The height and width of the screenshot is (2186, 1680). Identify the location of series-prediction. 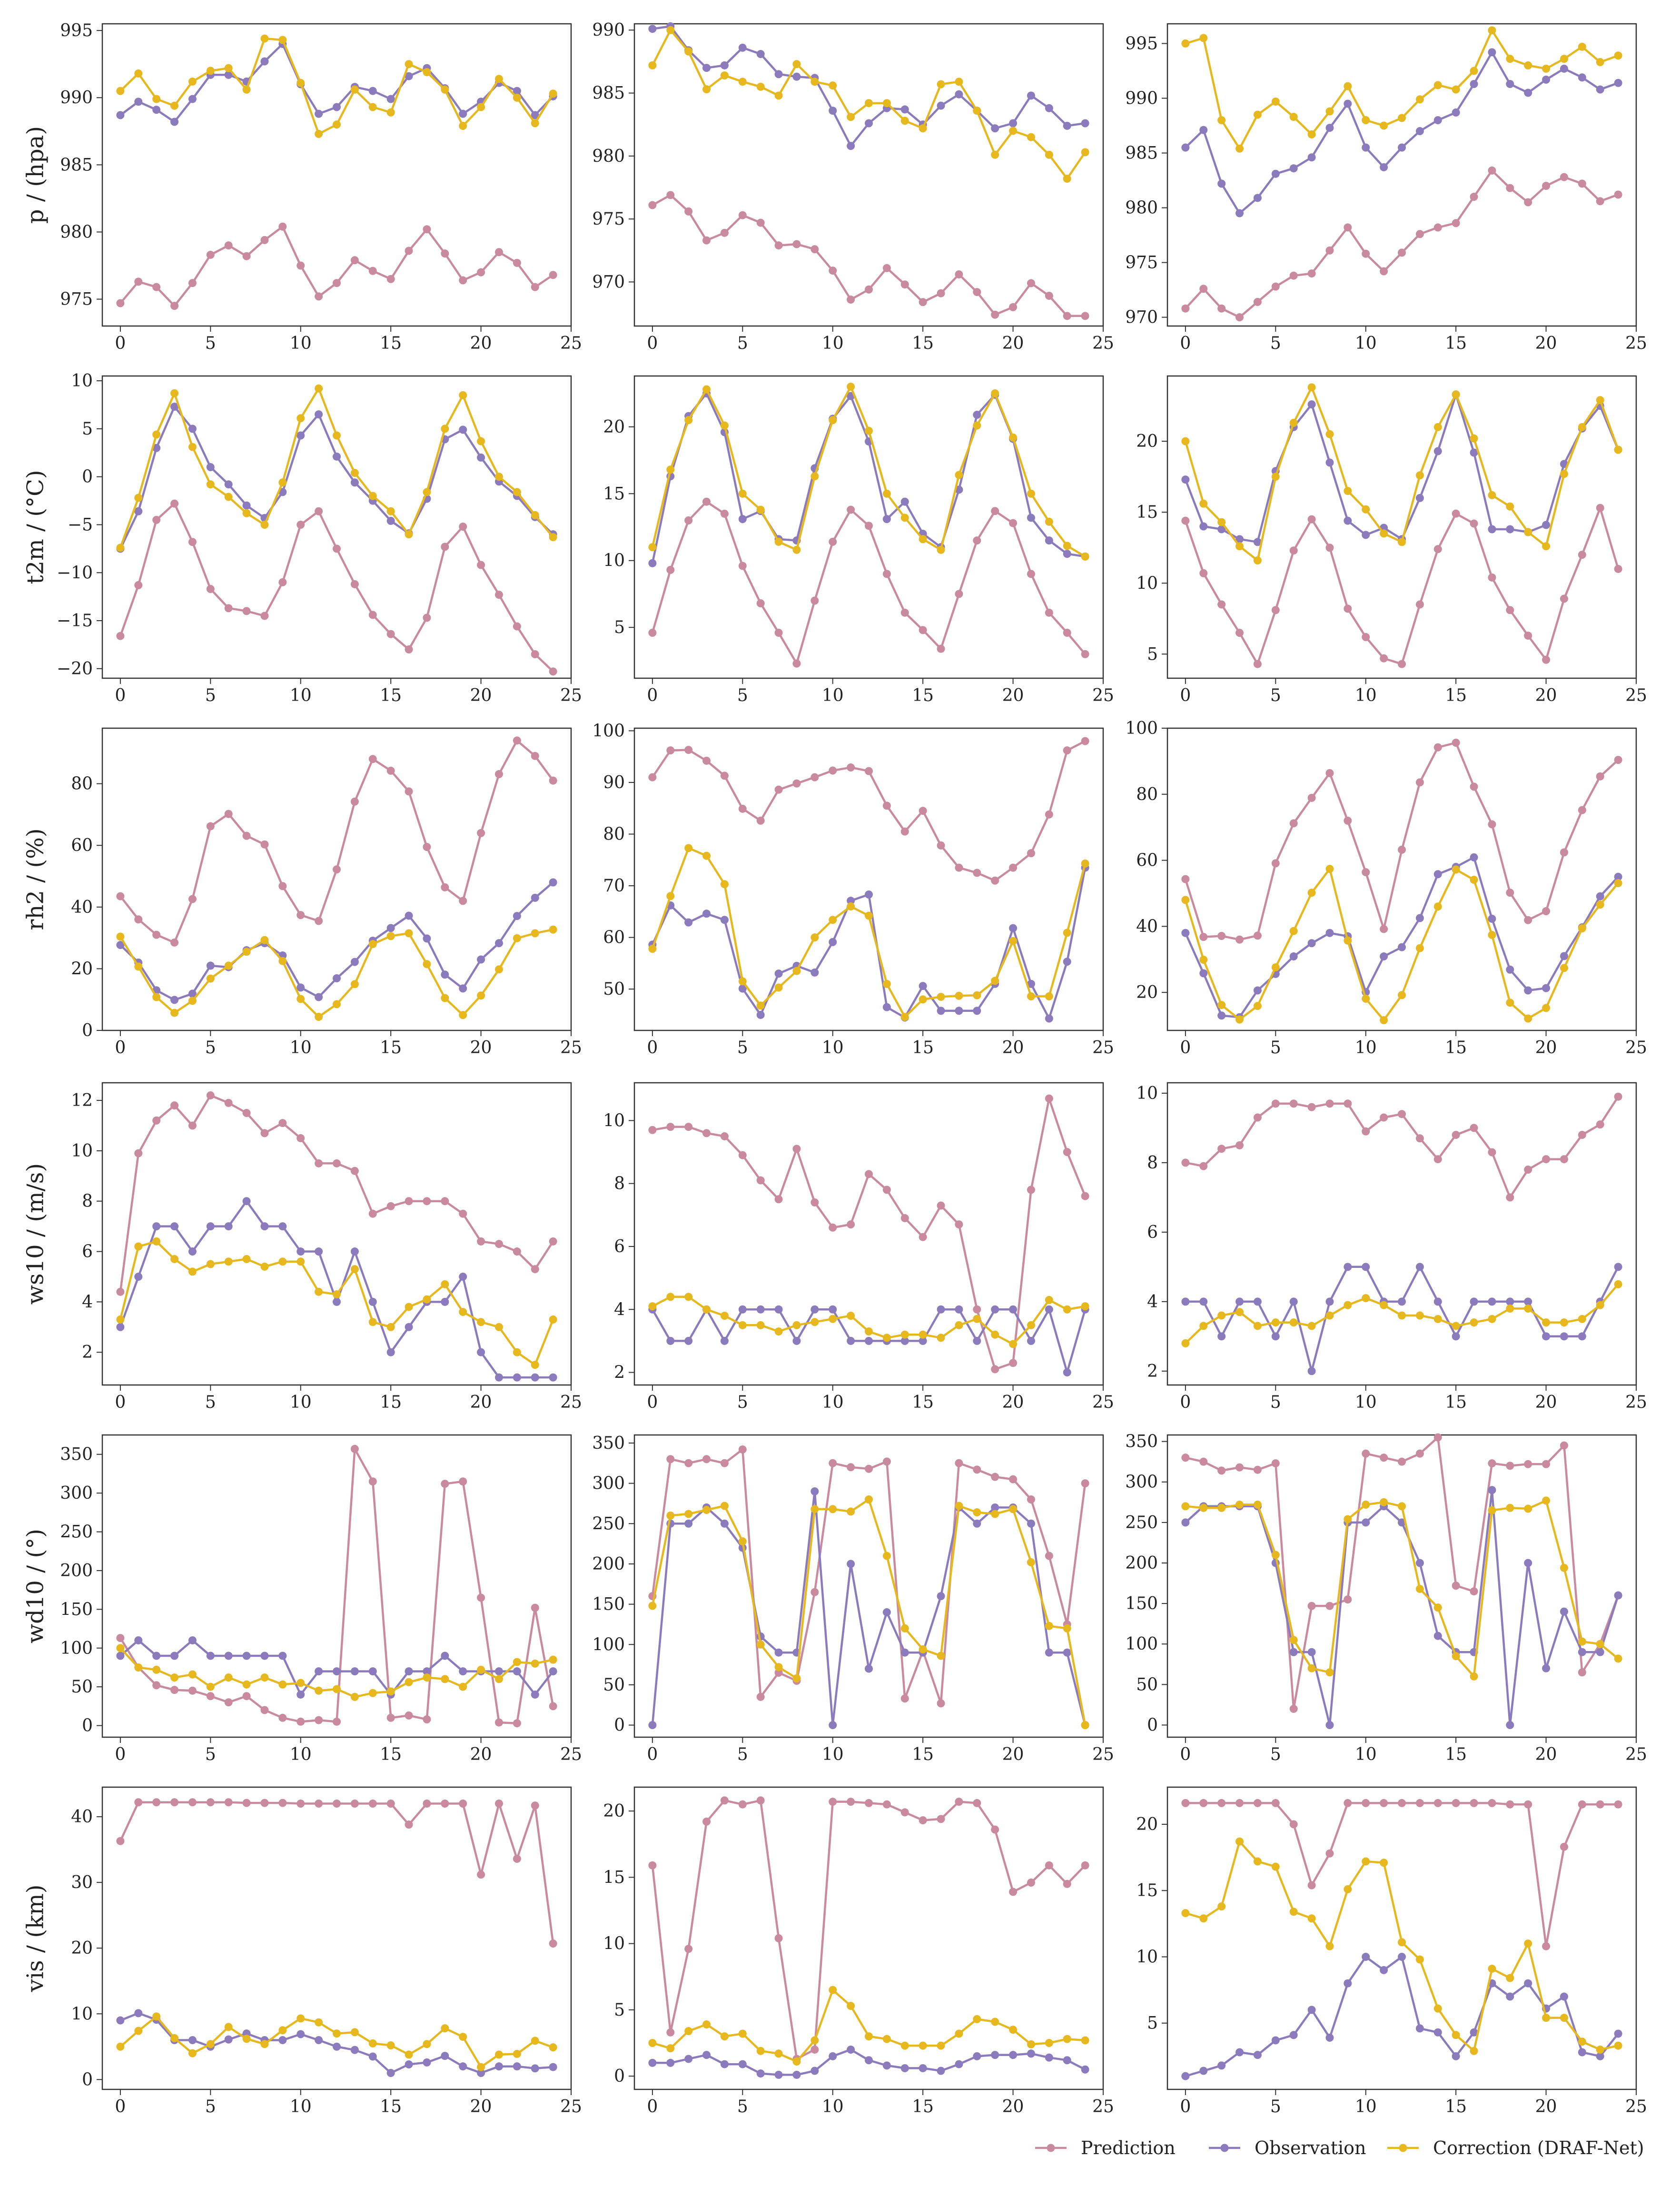
(337, 1873).